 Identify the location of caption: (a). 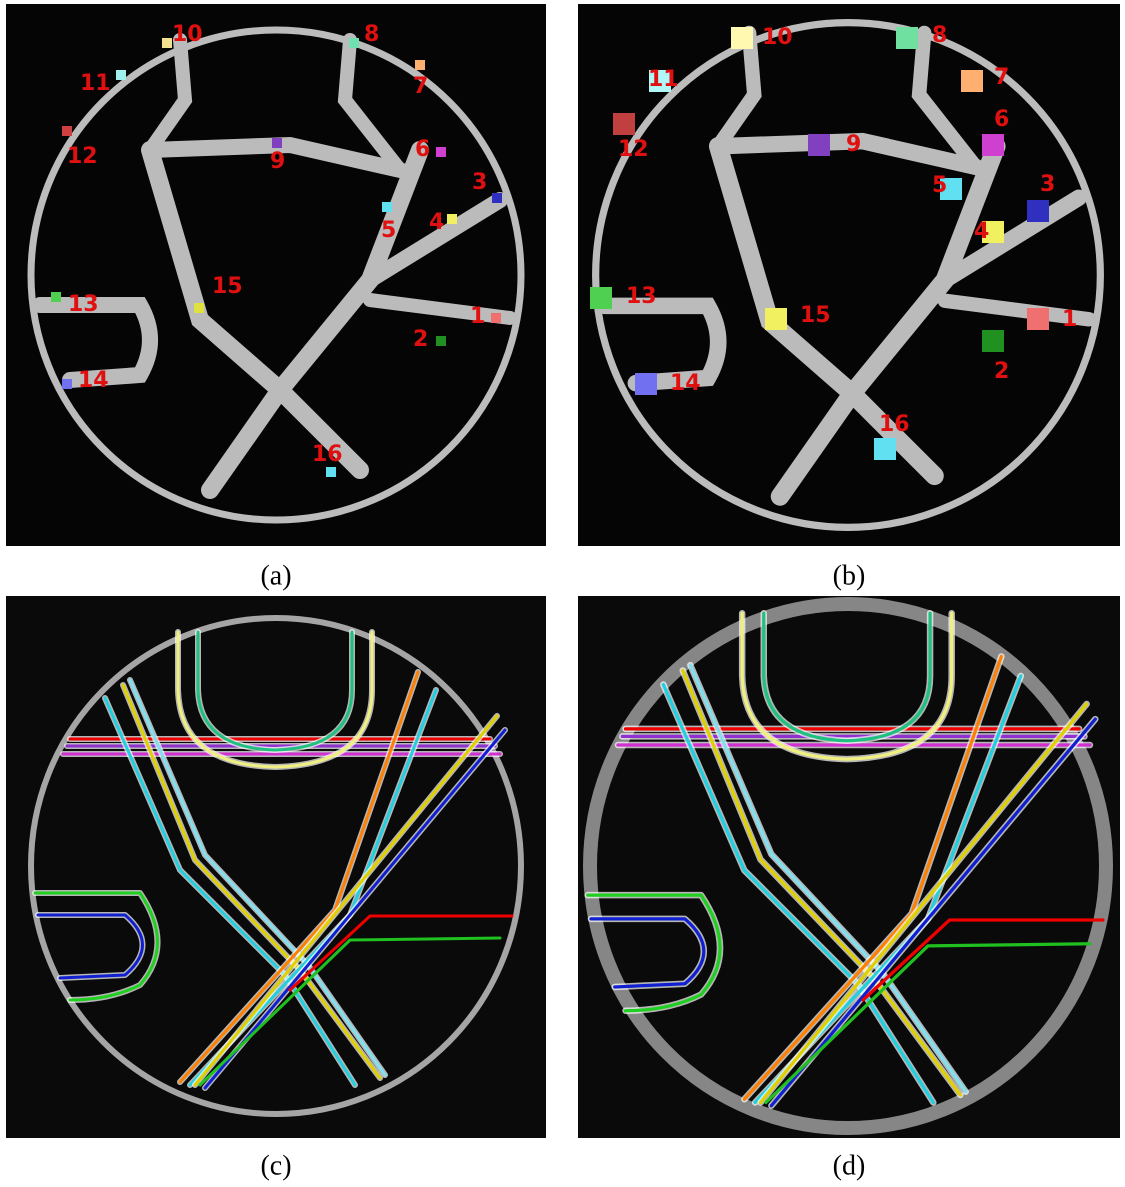
(275, 575).